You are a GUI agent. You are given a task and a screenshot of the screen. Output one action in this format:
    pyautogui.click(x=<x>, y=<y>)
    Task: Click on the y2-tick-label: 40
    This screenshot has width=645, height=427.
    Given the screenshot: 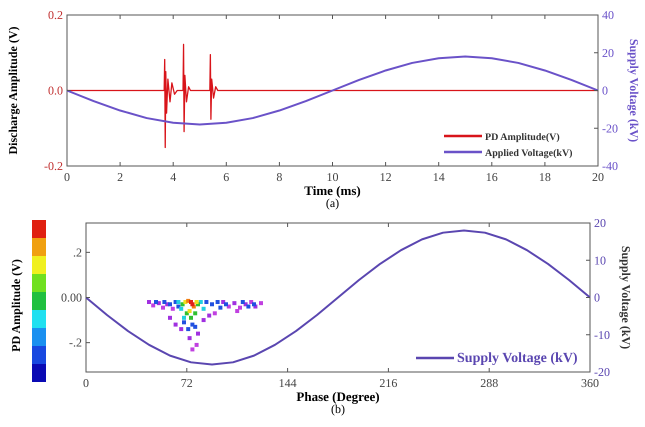 What is the action you would take?
    pyautogui.click(x=608, y=15)
    